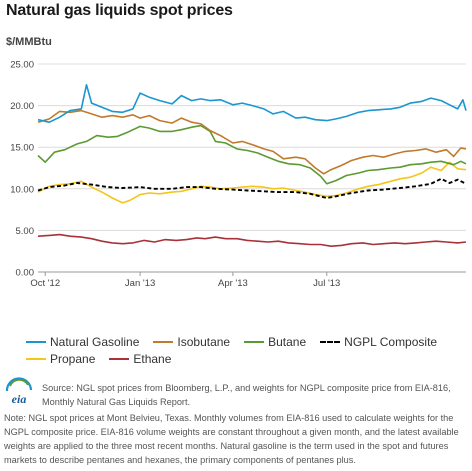  I want to click on series-line-isobutane, so click(252, 142).